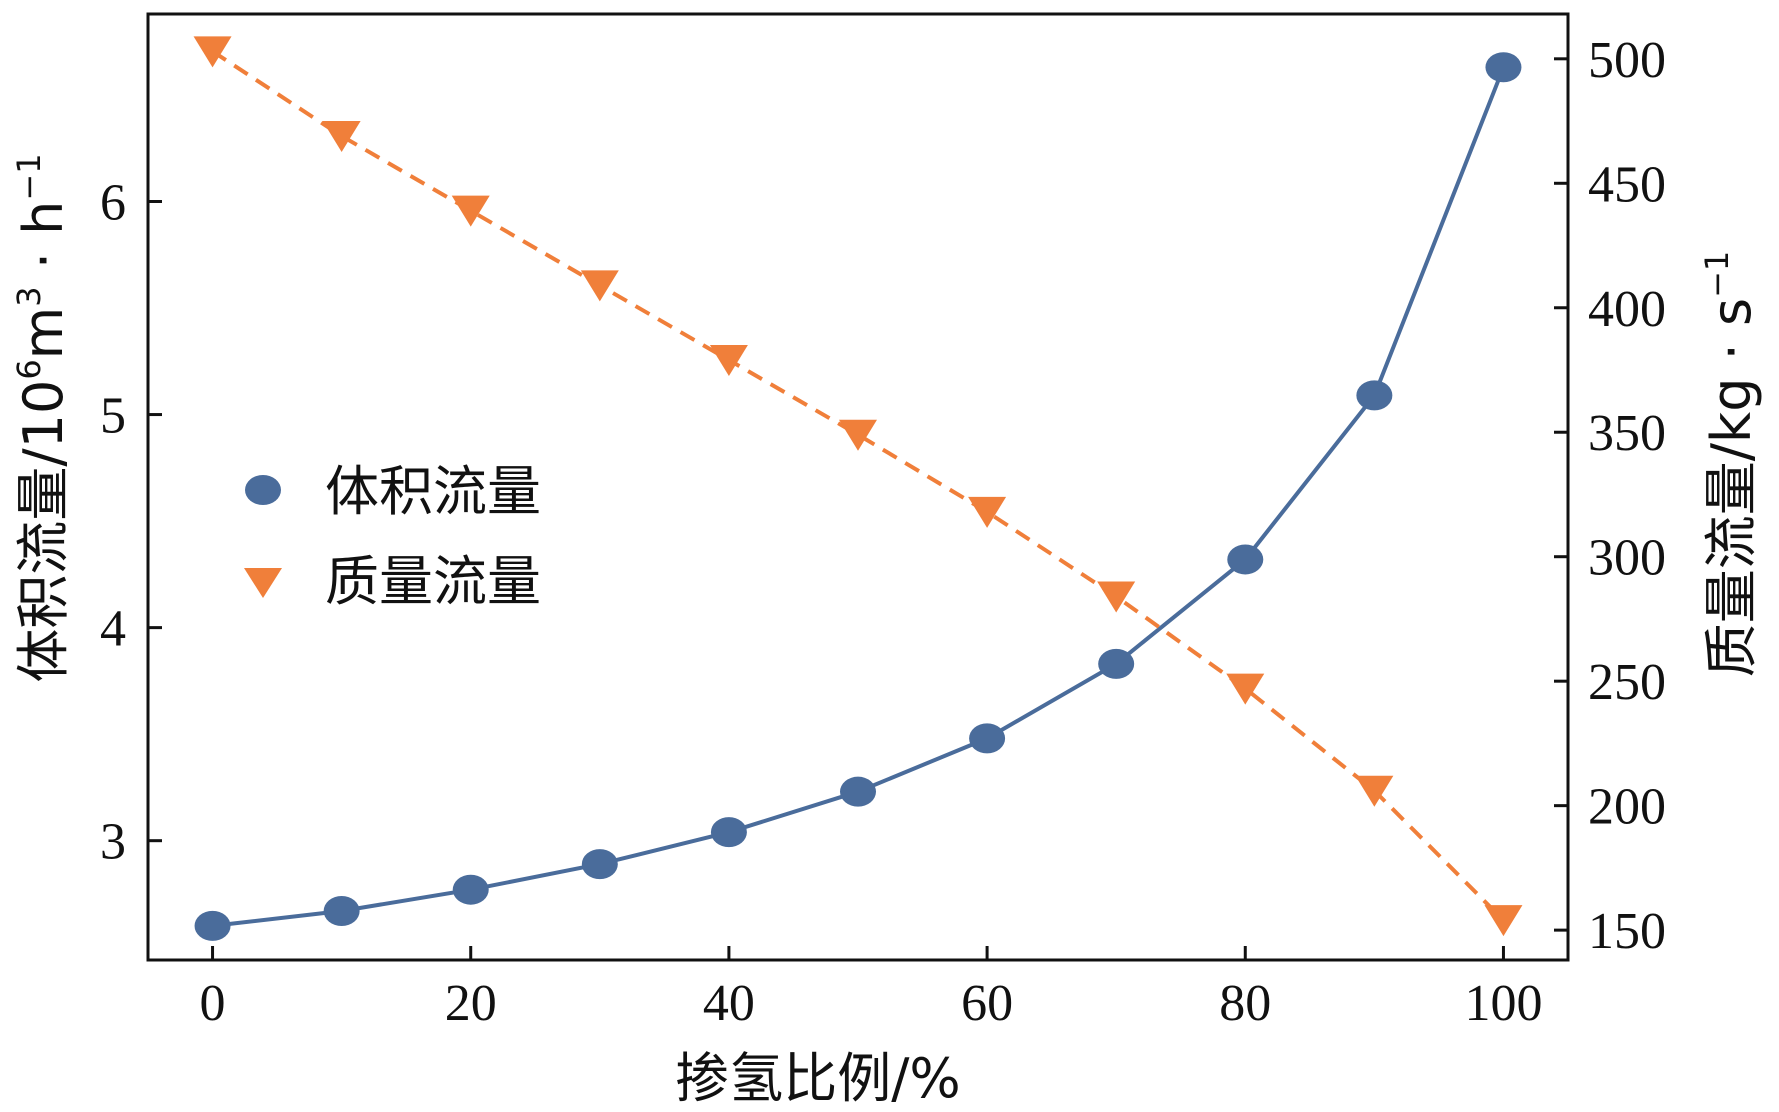  Describe the element at coordinates (1731, 487) in the screenshot. I see `right-y-label-main: 质量流量/kg · s` at that location.